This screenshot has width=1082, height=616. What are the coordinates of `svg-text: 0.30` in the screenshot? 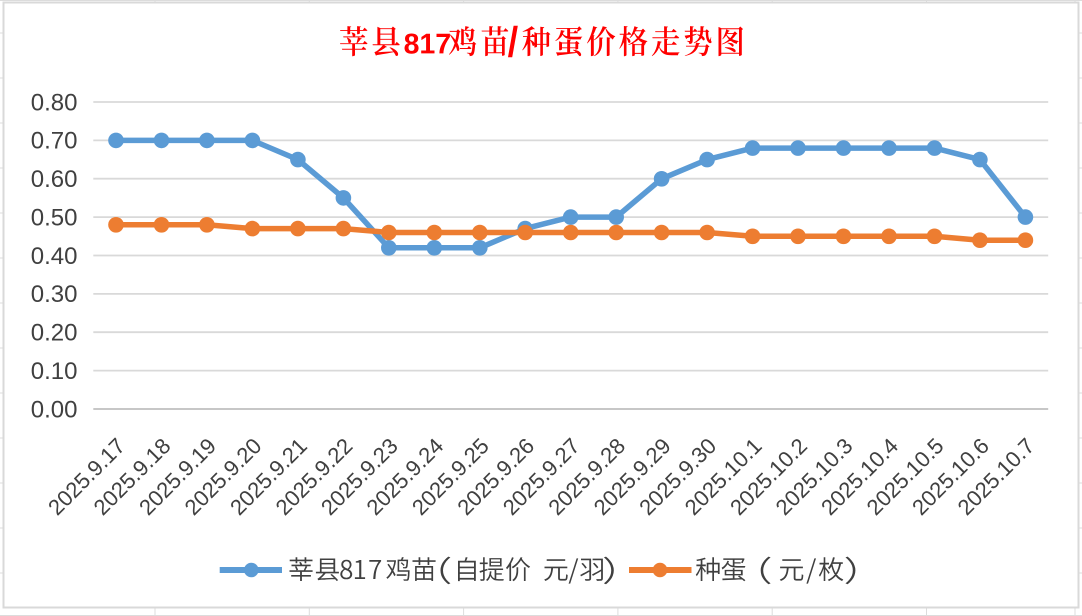 It's located at (54, 294).